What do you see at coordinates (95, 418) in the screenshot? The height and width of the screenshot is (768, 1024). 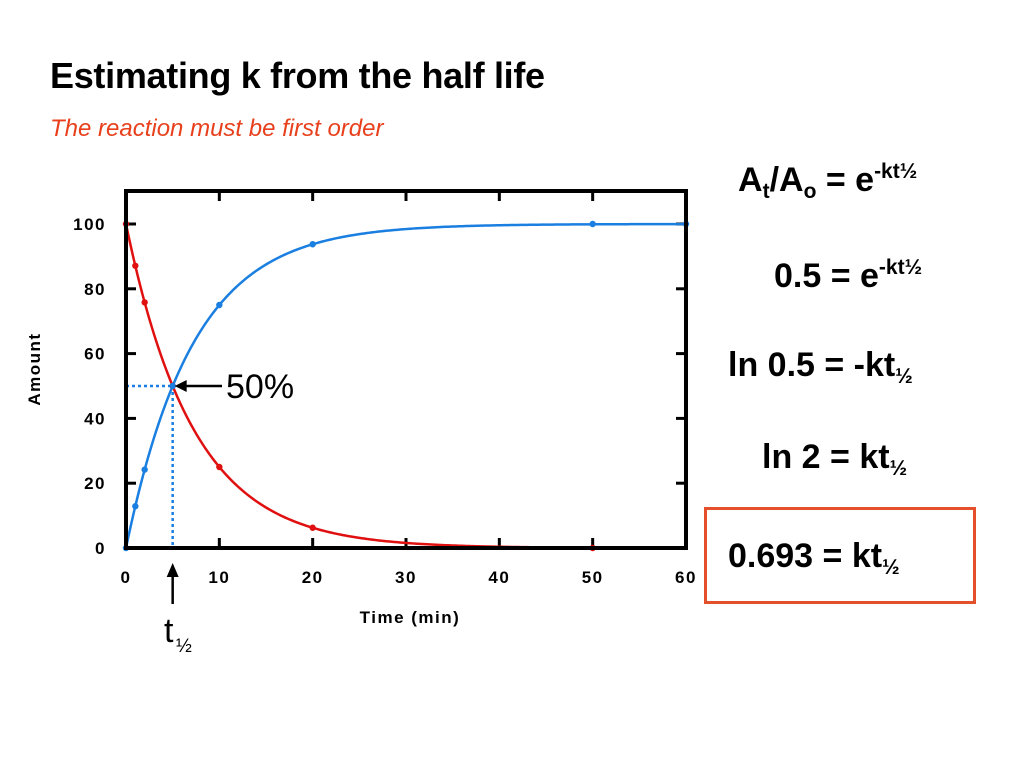 I see `y-tick-label: 40` at bounding box center [95, 418].